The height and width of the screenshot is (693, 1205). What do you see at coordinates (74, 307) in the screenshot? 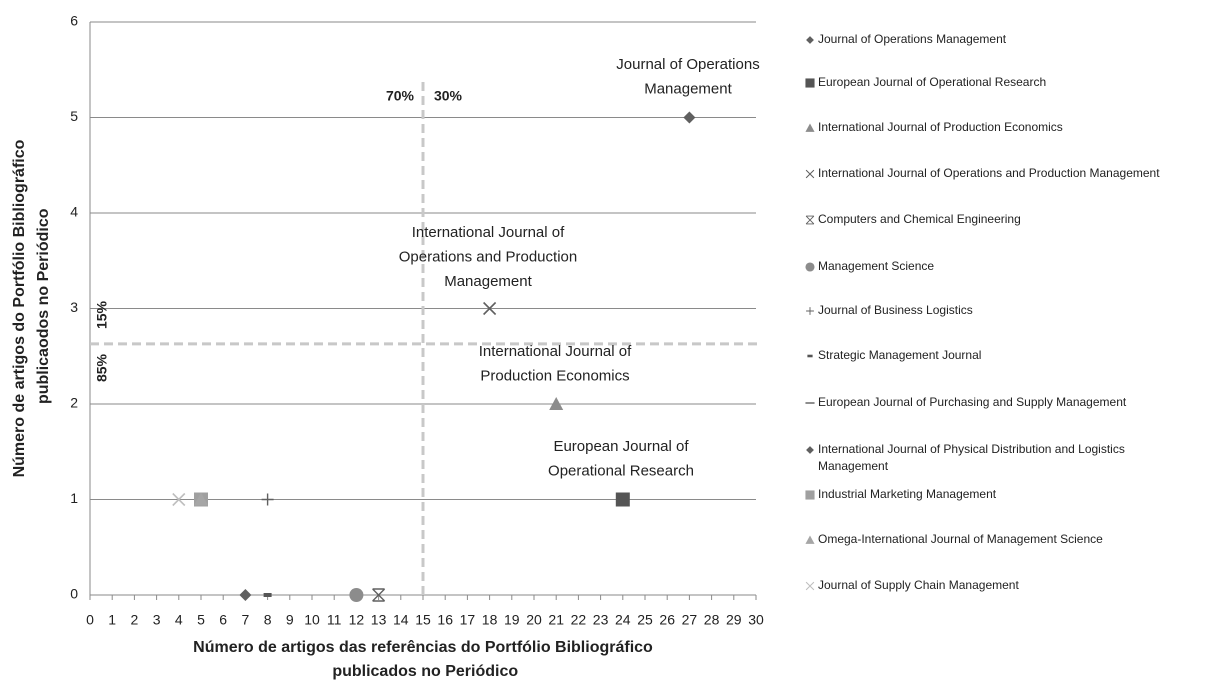
I see `y-tick-label: 3` at bounding box center [74, 307].